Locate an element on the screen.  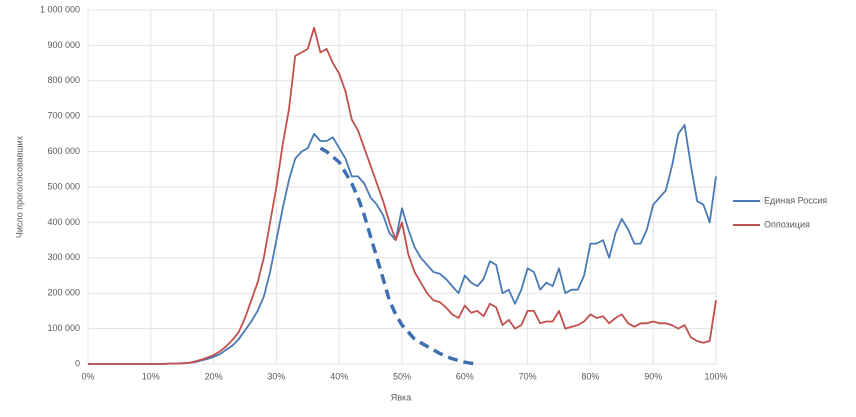
y-tick-label: 800 000 is located at coordinates (63, 80).